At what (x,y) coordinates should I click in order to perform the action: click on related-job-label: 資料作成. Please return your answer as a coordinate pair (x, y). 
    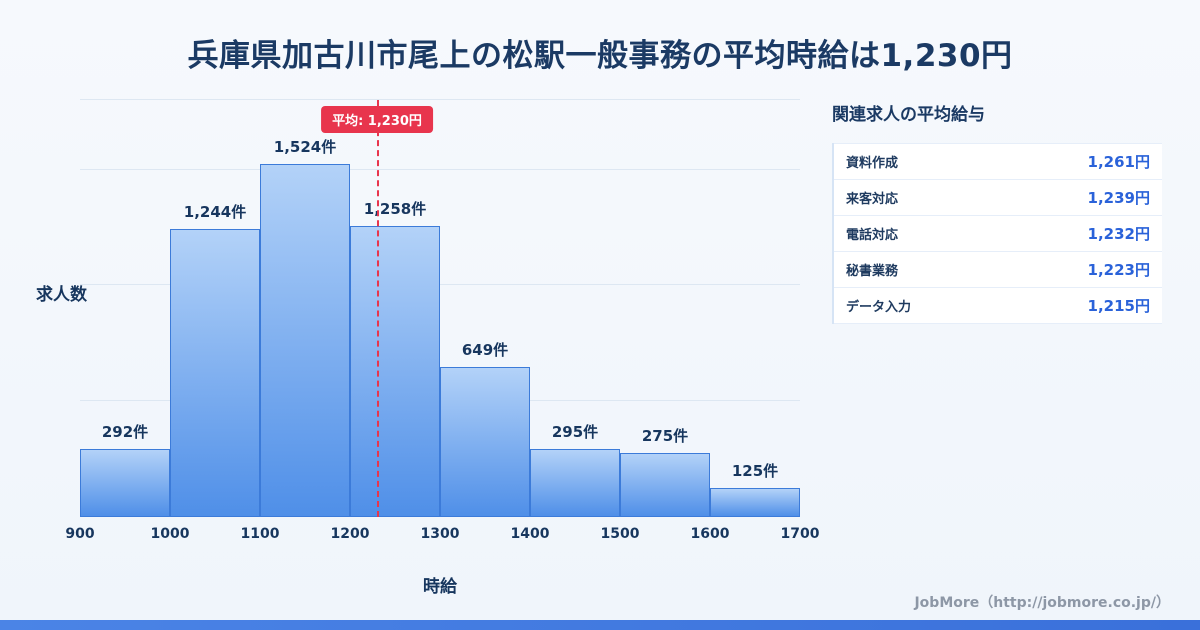
    Looking at the image, I should click on (872, 163).